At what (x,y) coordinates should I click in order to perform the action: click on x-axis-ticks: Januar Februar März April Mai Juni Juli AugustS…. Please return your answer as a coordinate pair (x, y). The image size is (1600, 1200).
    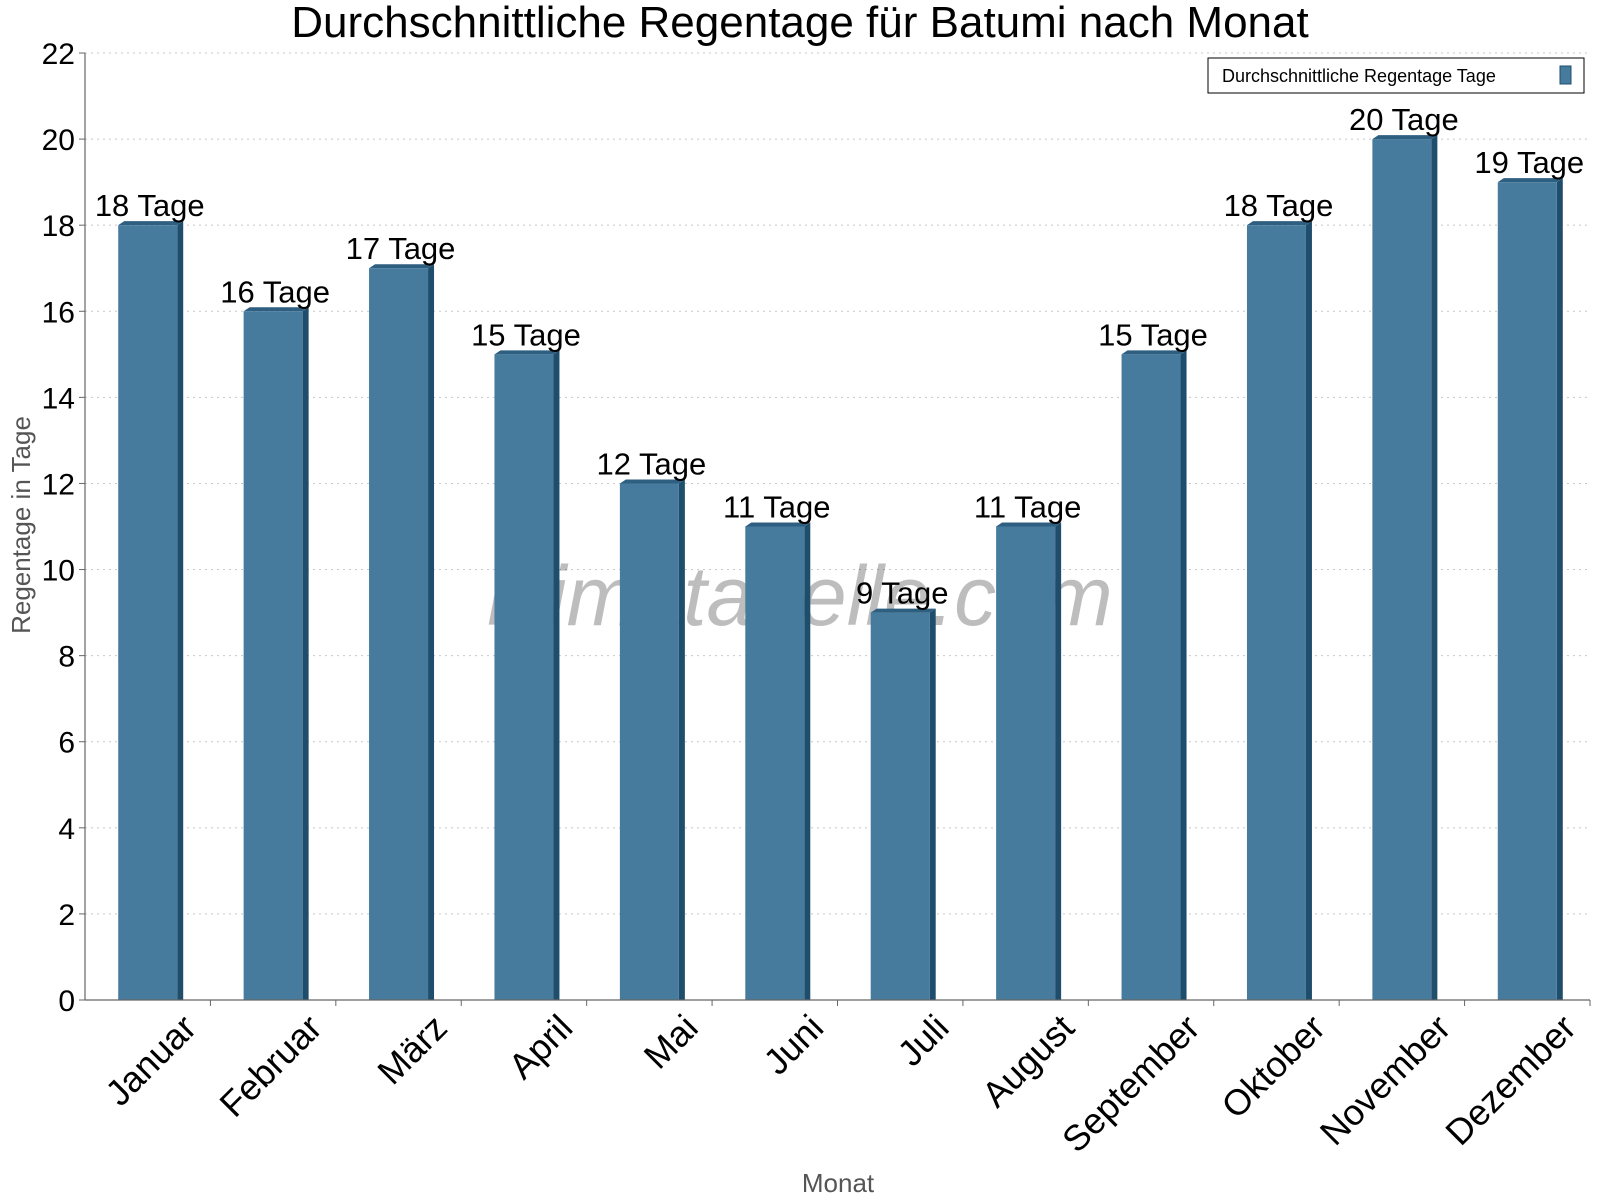
    Looking at the image, I should click on (844, 1080).